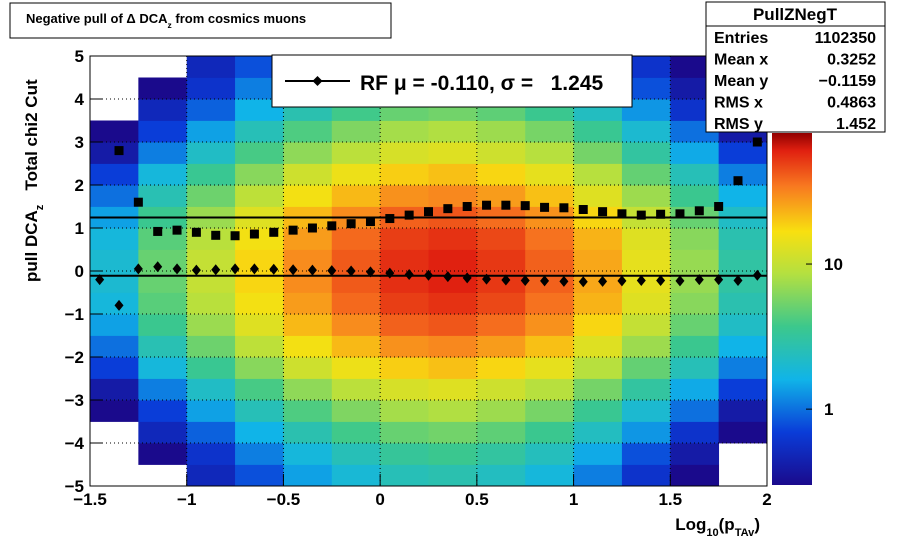  I want to click on y-tick-label: 5, so click(79, 56).